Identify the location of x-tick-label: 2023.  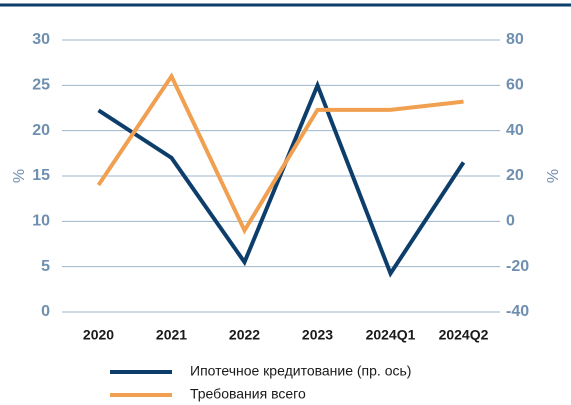
(317, 335).